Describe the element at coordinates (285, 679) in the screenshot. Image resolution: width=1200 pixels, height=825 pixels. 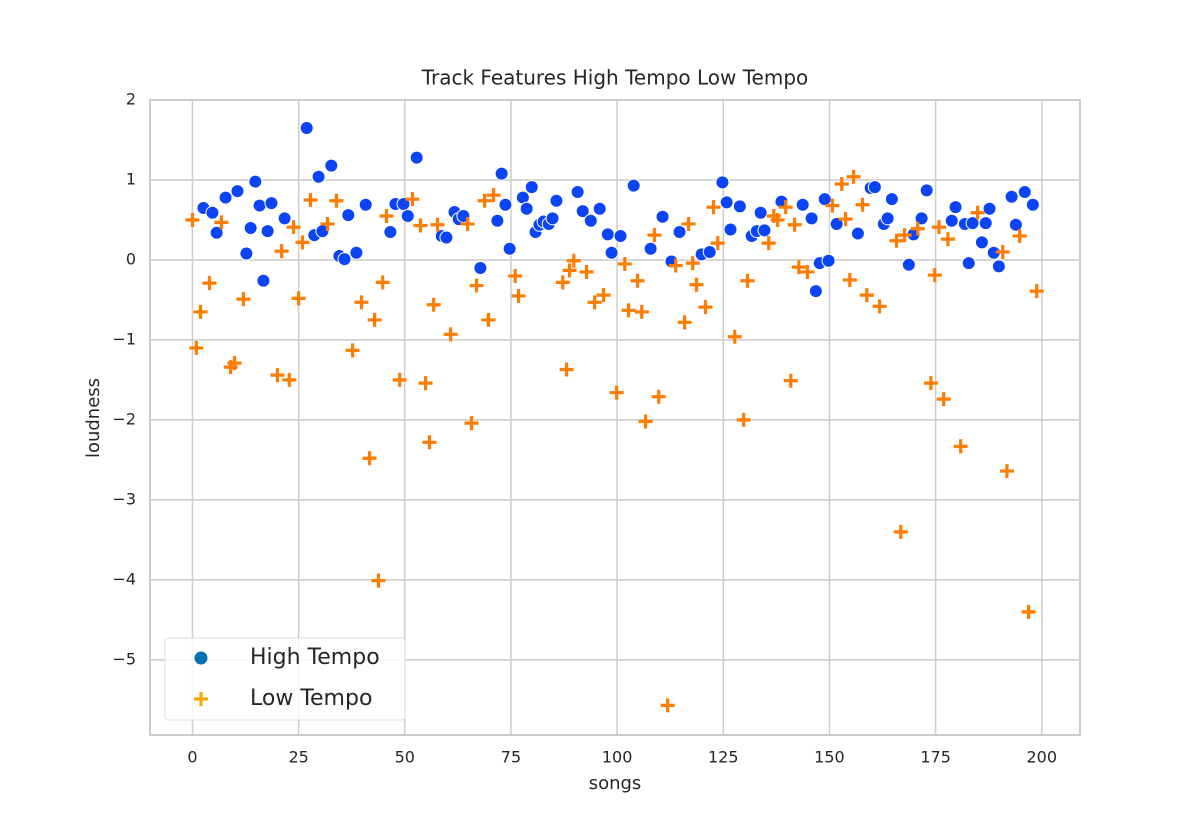
I see `legend-box` at that location.